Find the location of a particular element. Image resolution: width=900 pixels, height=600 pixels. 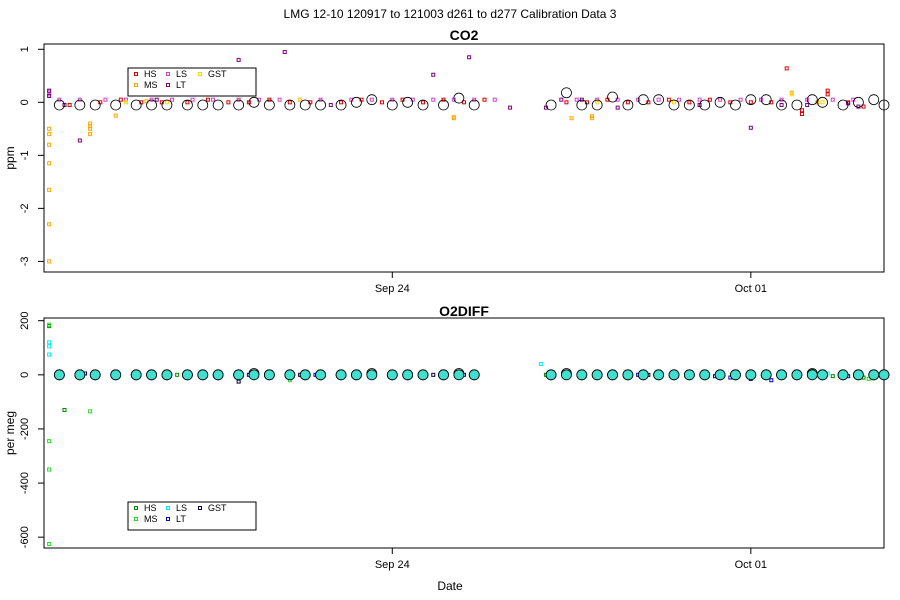

legend-box is located at coordinates (192, 516).